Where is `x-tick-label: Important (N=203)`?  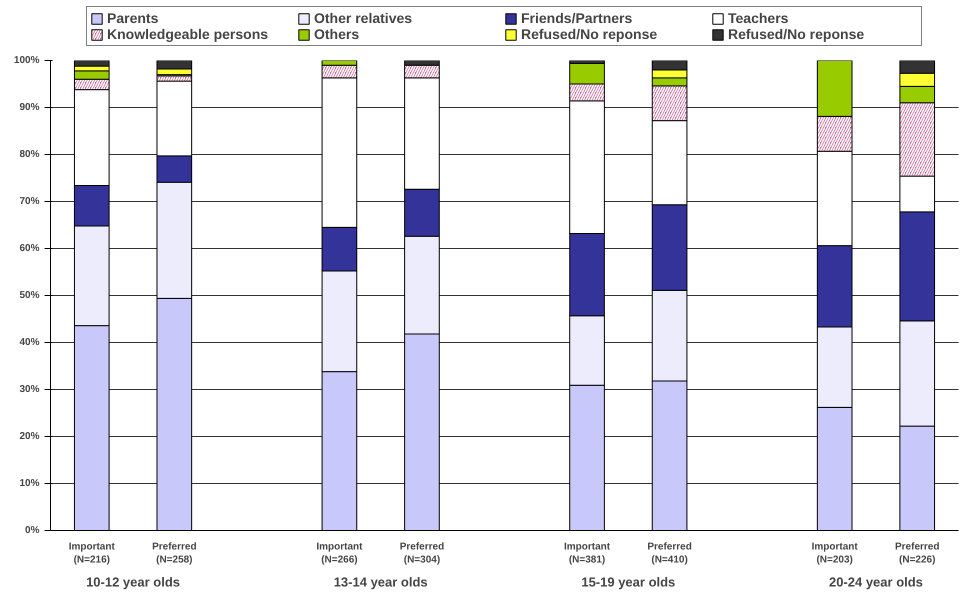 x-tick-label: Important (N=203) is located at coordinates (835, 554).